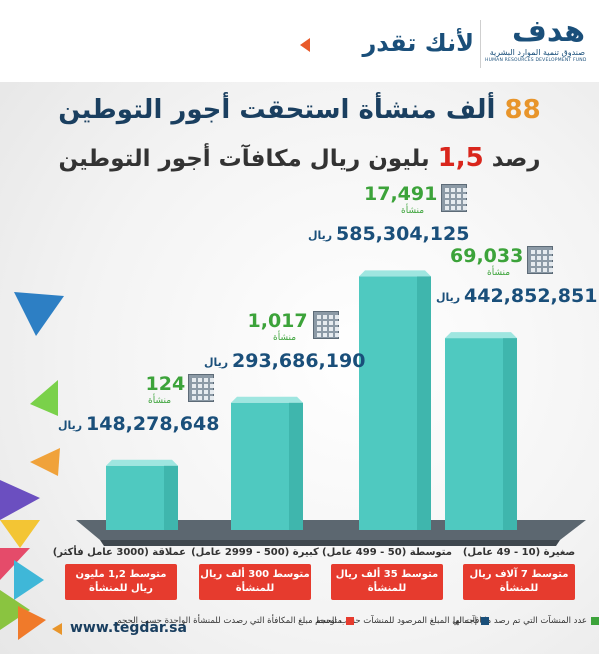  I want to click on legend-label-amount: إجمالي المبلغ المرصود للمنشآت حسب الحجم, so click(396, 621).